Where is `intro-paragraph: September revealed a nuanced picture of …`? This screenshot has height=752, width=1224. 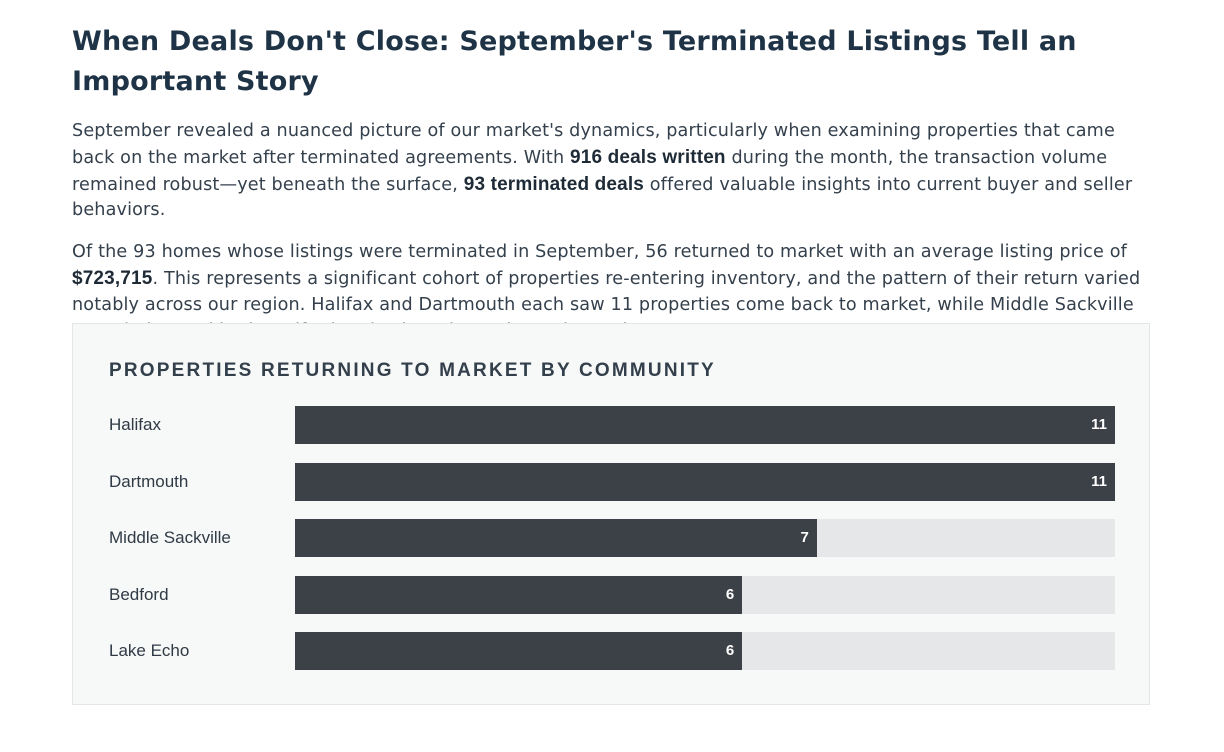 intro-paragraph: September revealed a nuanced picture of … is located at coordinates (612, 171).